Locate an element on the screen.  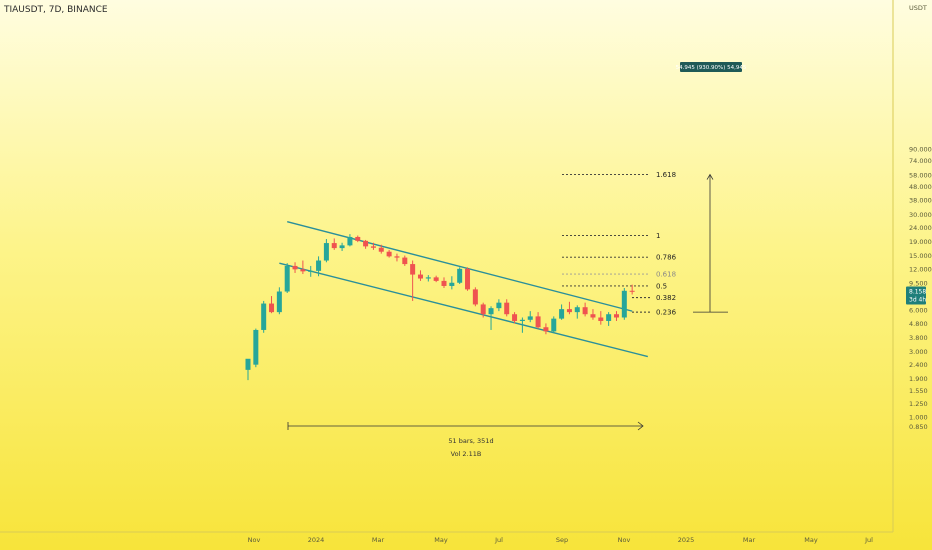
y-tick-label: 24.000 is located at coordinates (920, 228).